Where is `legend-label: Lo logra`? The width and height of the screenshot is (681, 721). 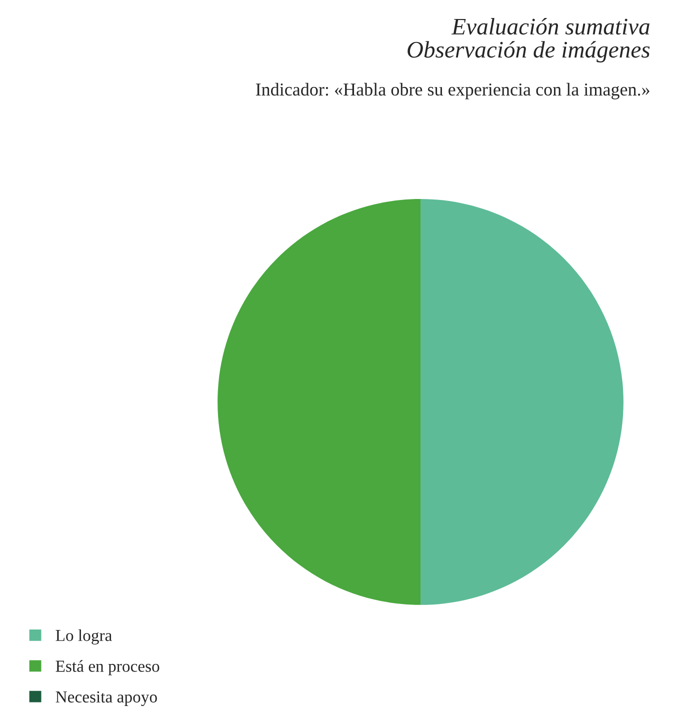 legend-label: Lo logra is located at coordinates (84, 637).